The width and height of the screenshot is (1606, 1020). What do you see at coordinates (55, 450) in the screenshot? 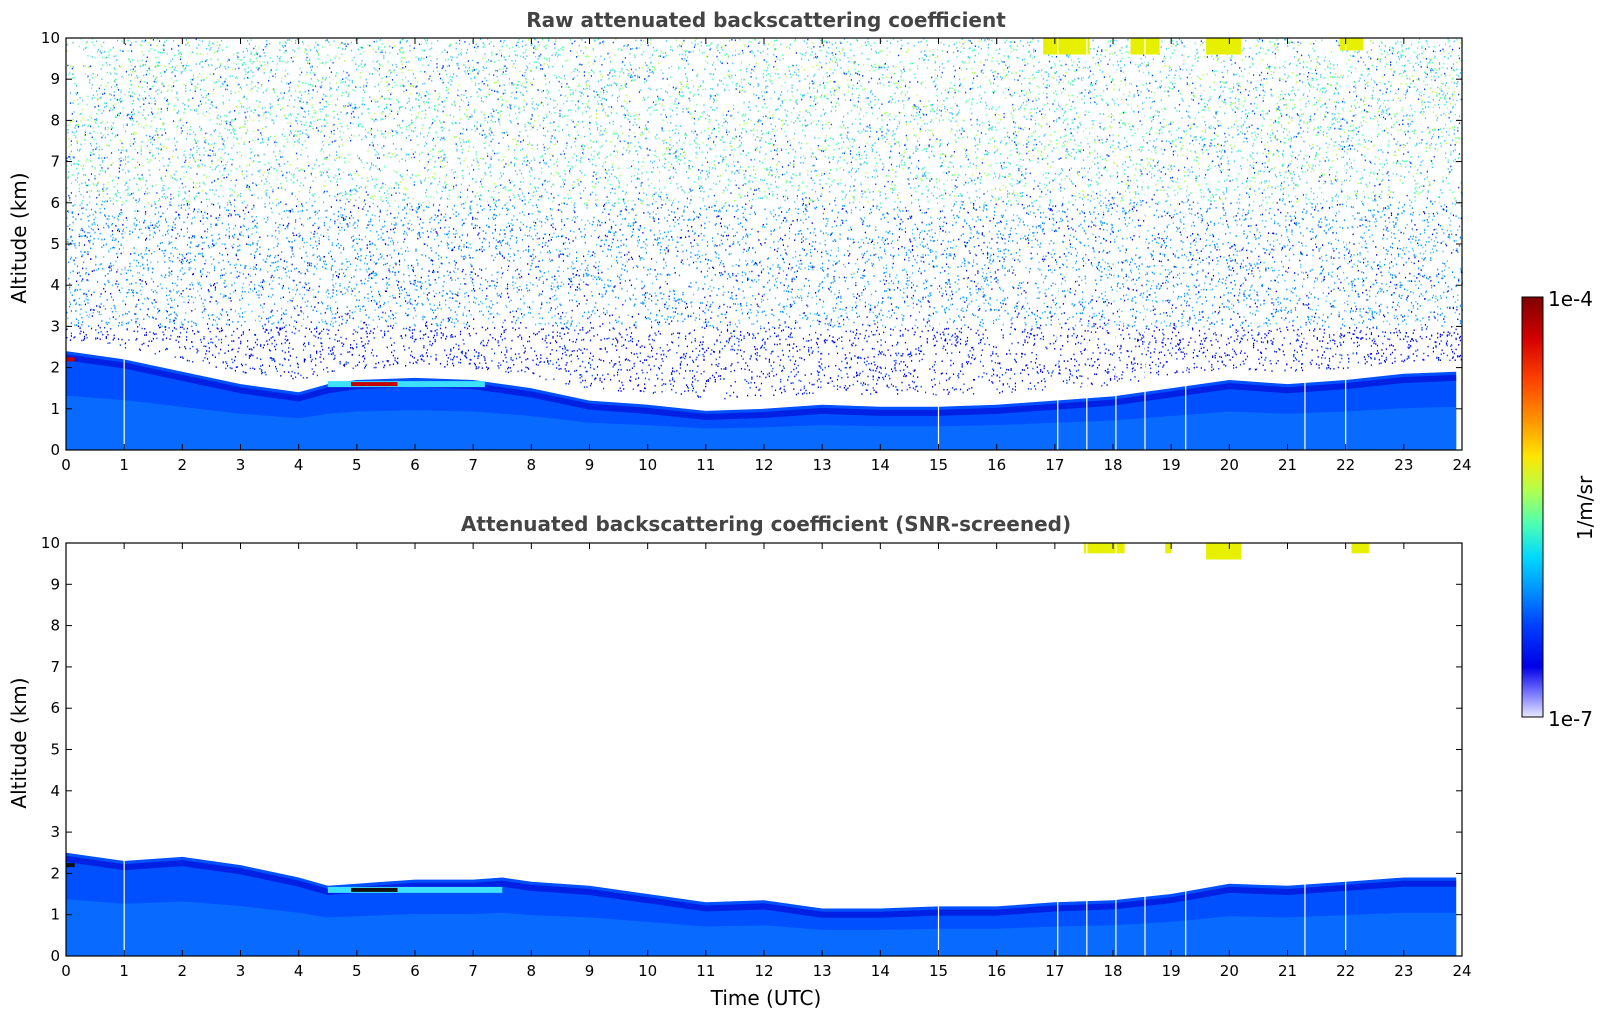
I see `y-tick-label: 0` at bounding box center [55, 450].